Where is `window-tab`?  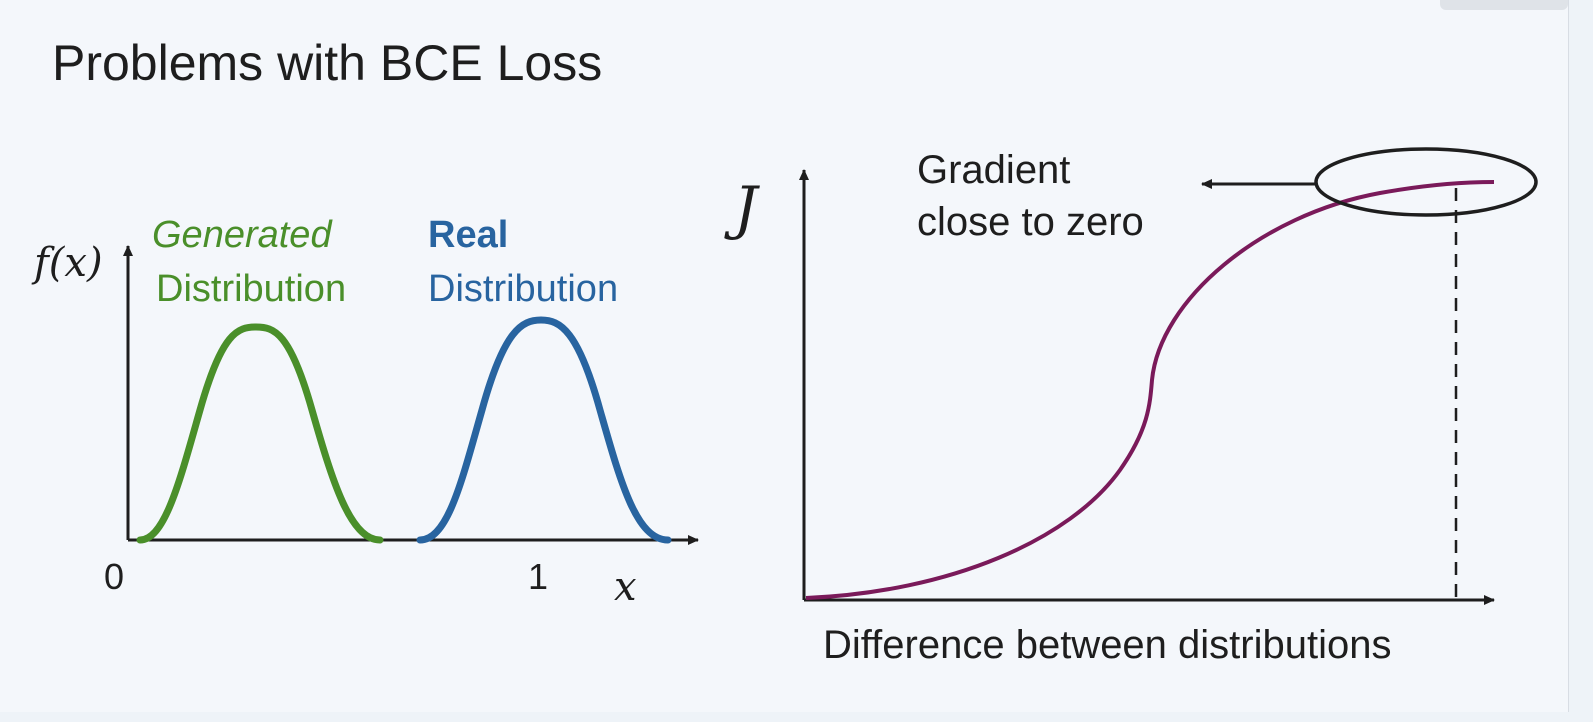 window-tab is located at coordinates (1504, 5).